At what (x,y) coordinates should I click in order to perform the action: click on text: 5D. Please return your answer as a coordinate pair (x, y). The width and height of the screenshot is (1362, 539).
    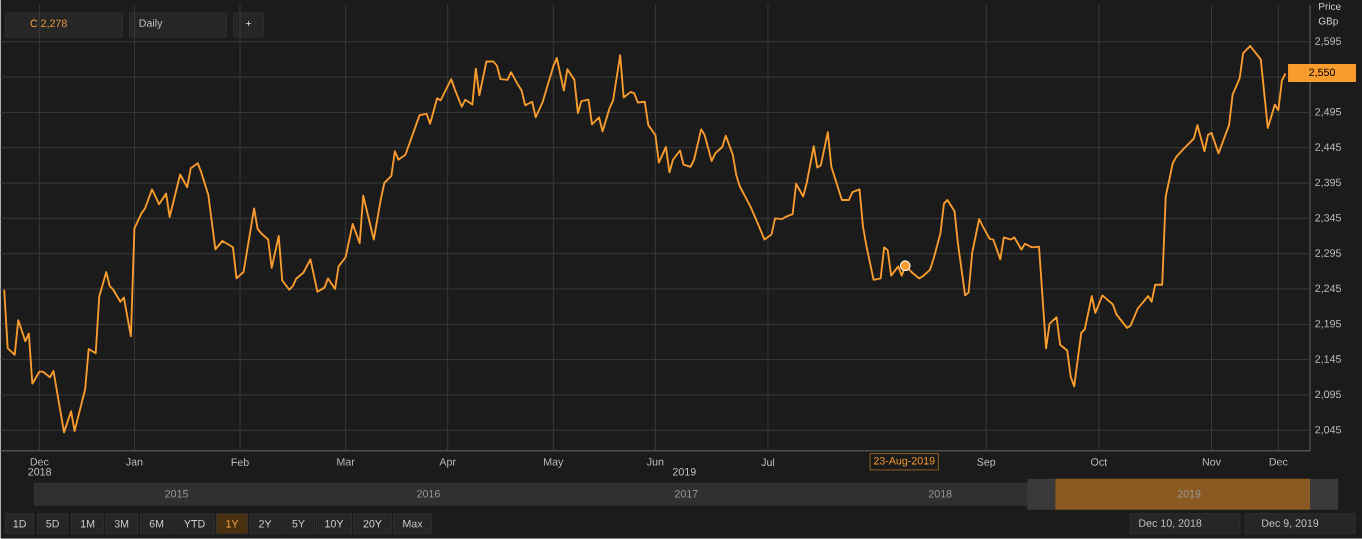
    Looking at the image, I should click on (52, 524).